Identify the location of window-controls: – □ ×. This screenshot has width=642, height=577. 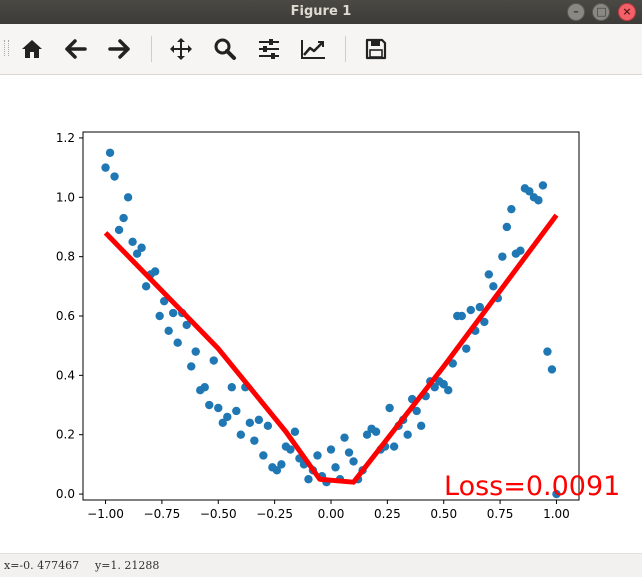
(600, 12).